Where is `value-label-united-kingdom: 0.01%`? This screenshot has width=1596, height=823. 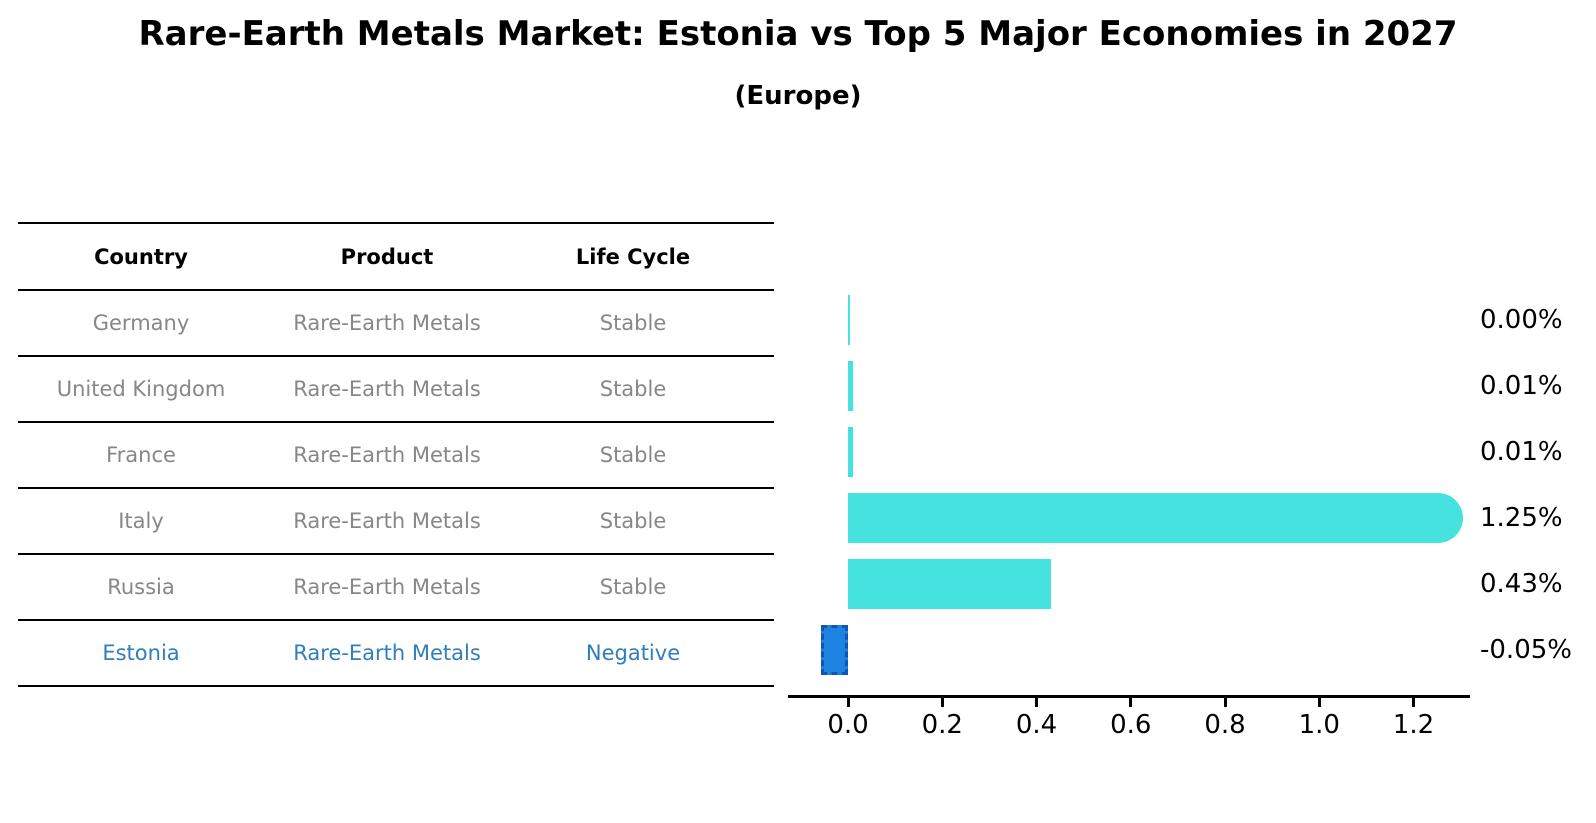 value-label-united-kingdom: 0.01% is located at coordinates (1521, 386).